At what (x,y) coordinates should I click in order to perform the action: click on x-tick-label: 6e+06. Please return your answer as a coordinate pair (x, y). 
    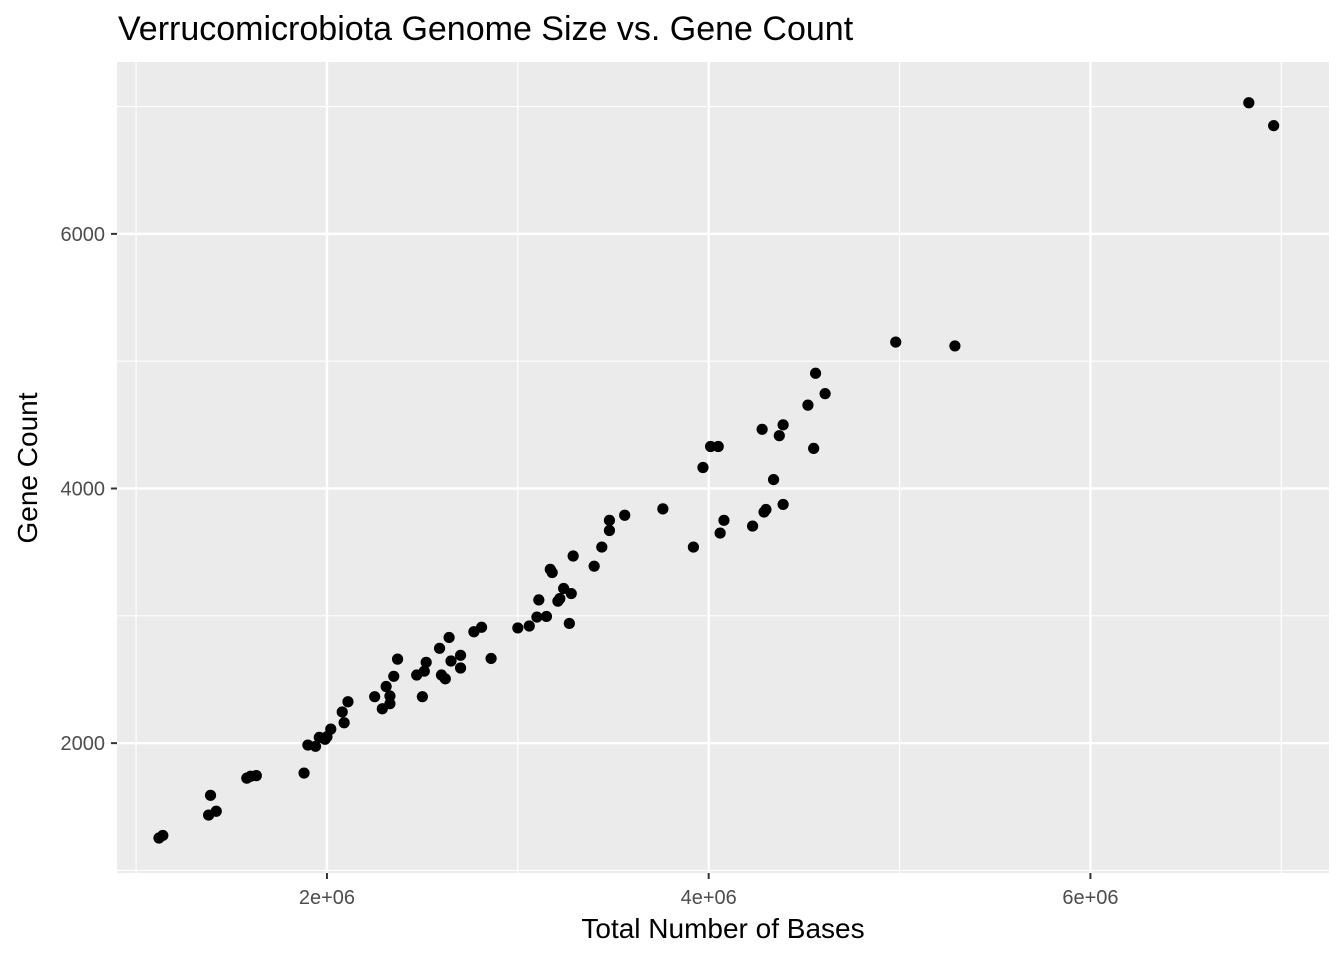
    Looking at the image, I should click on (1090, 898).